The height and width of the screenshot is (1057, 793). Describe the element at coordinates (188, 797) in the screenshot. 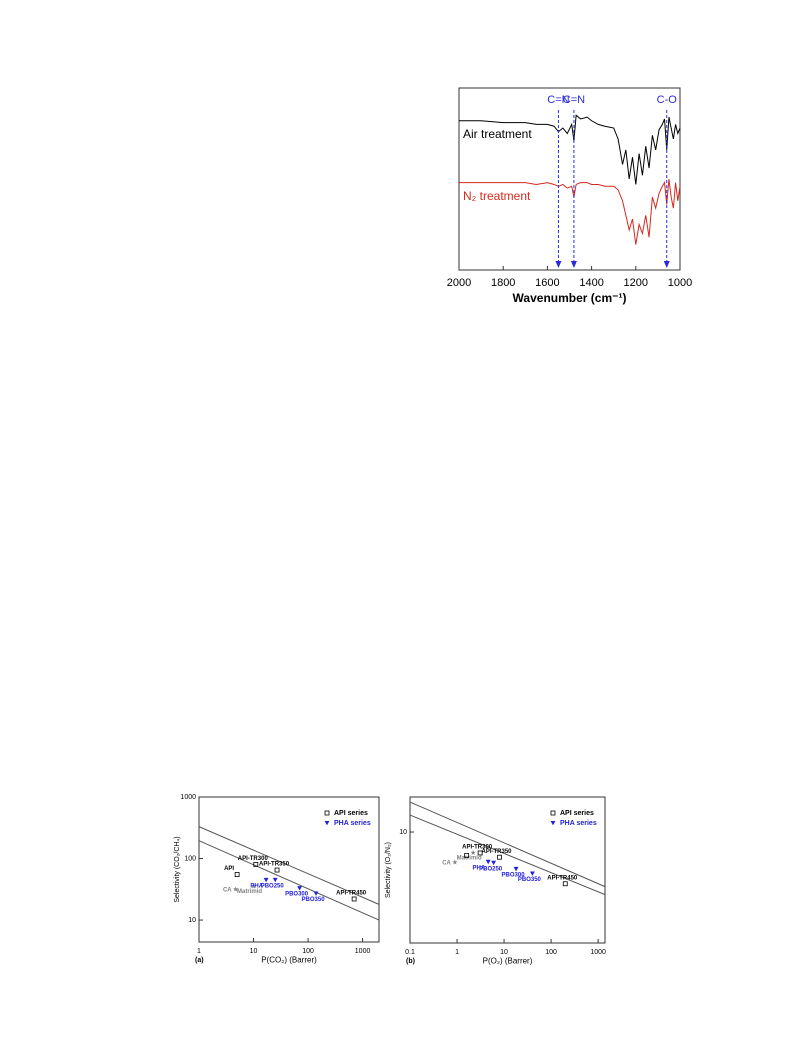

I see `y-tick-label: 1000` at that location.